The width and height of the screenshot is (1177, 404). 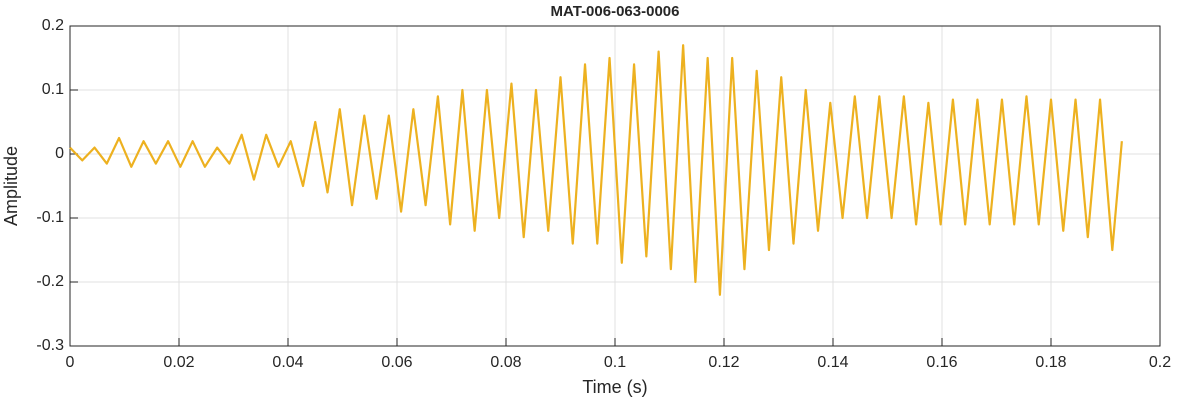 I want to click on x-tick-label: 0.1, so click(x=615, y=362).